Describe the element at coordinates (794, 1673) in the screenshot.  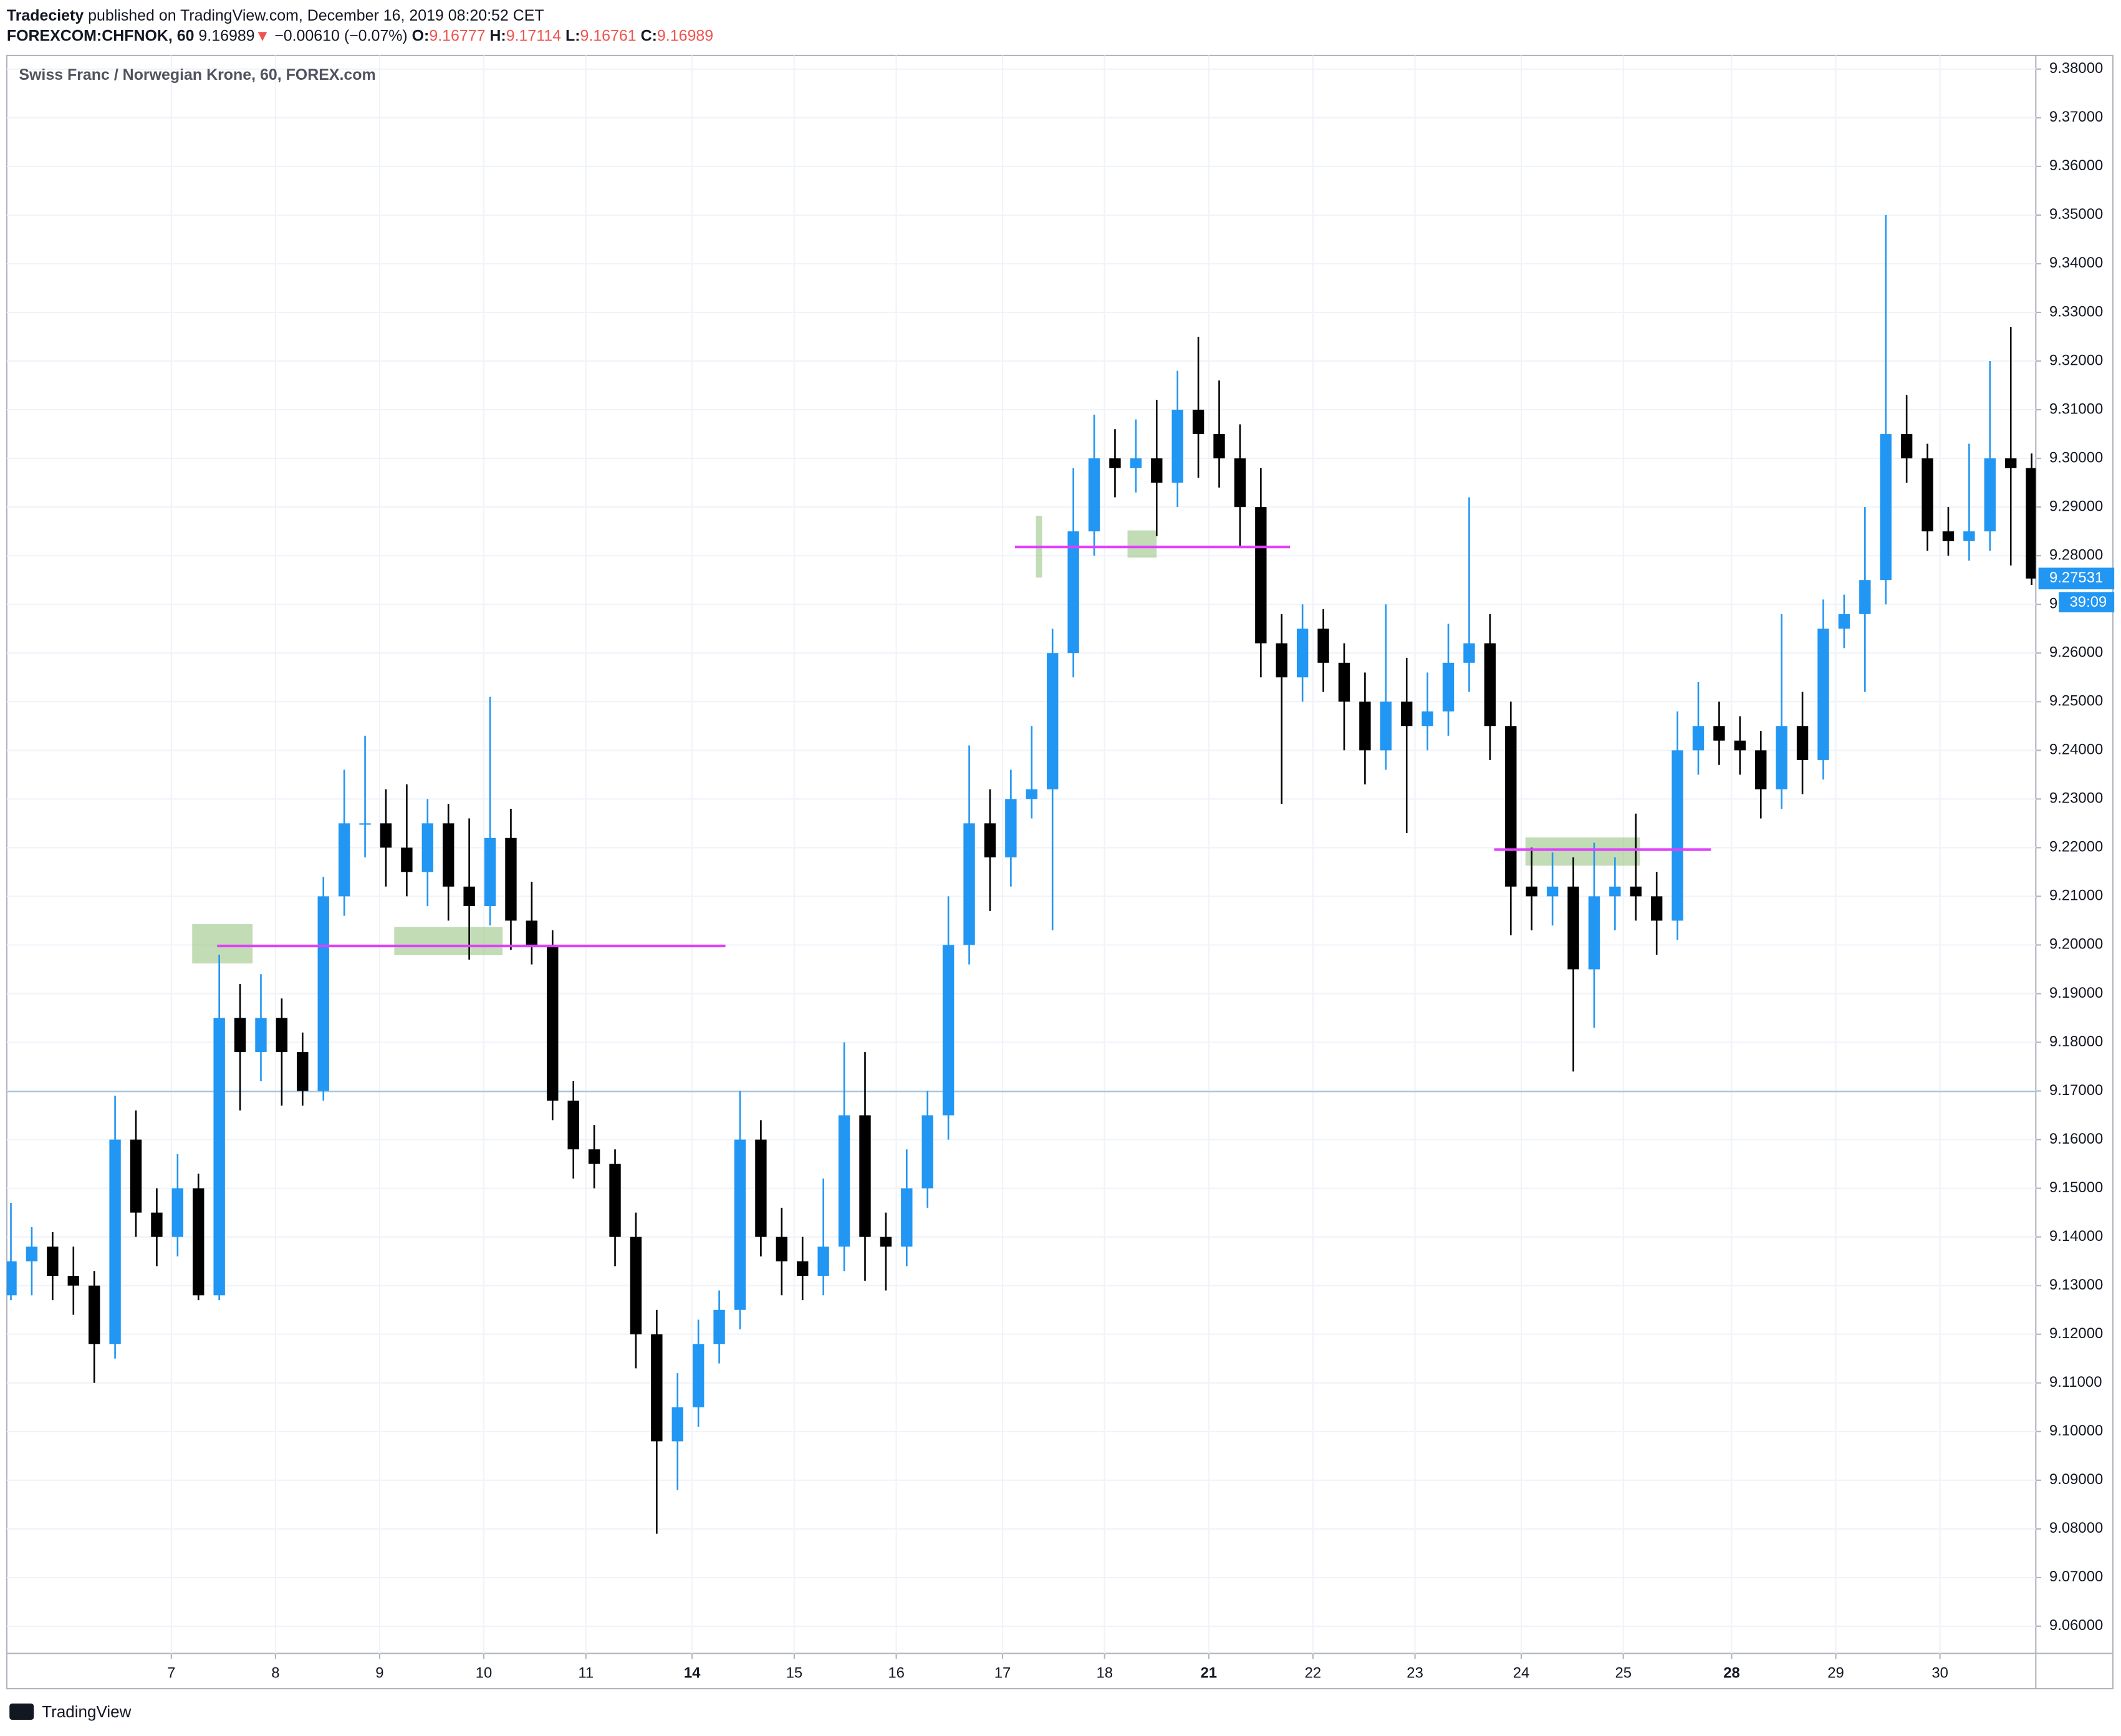
I see `x-tick-label: 15` at that location.